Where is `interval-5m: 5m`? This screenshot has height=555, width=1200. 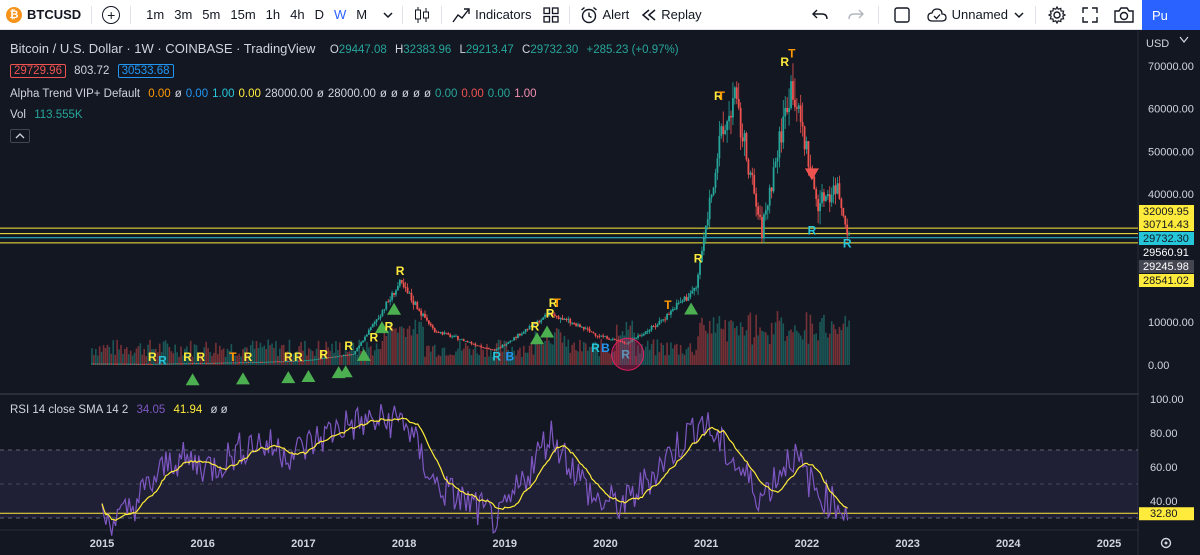 interval-5m: 5m is located at coordinates (211, 14).